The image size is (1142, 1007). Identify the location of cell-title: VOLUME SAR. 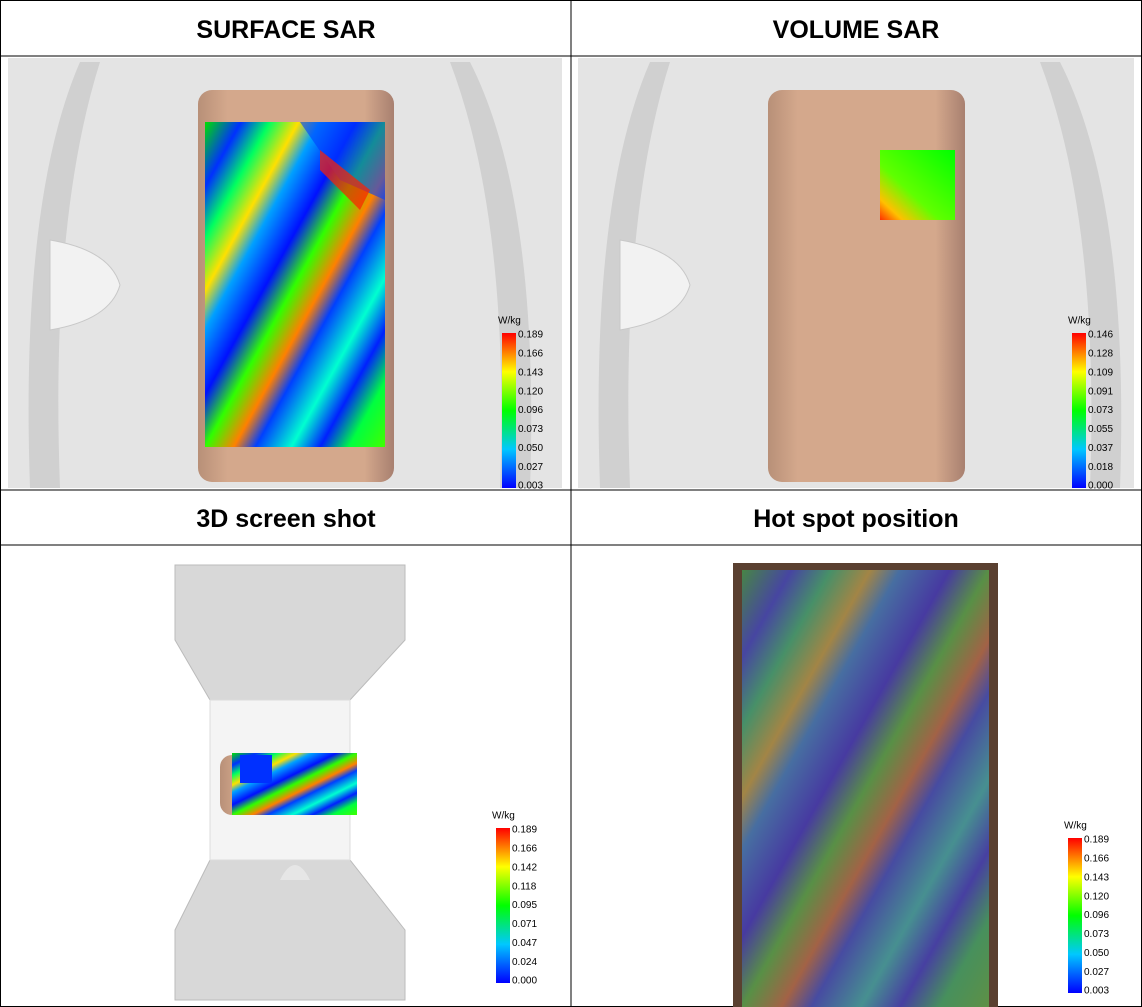
(856, 30).